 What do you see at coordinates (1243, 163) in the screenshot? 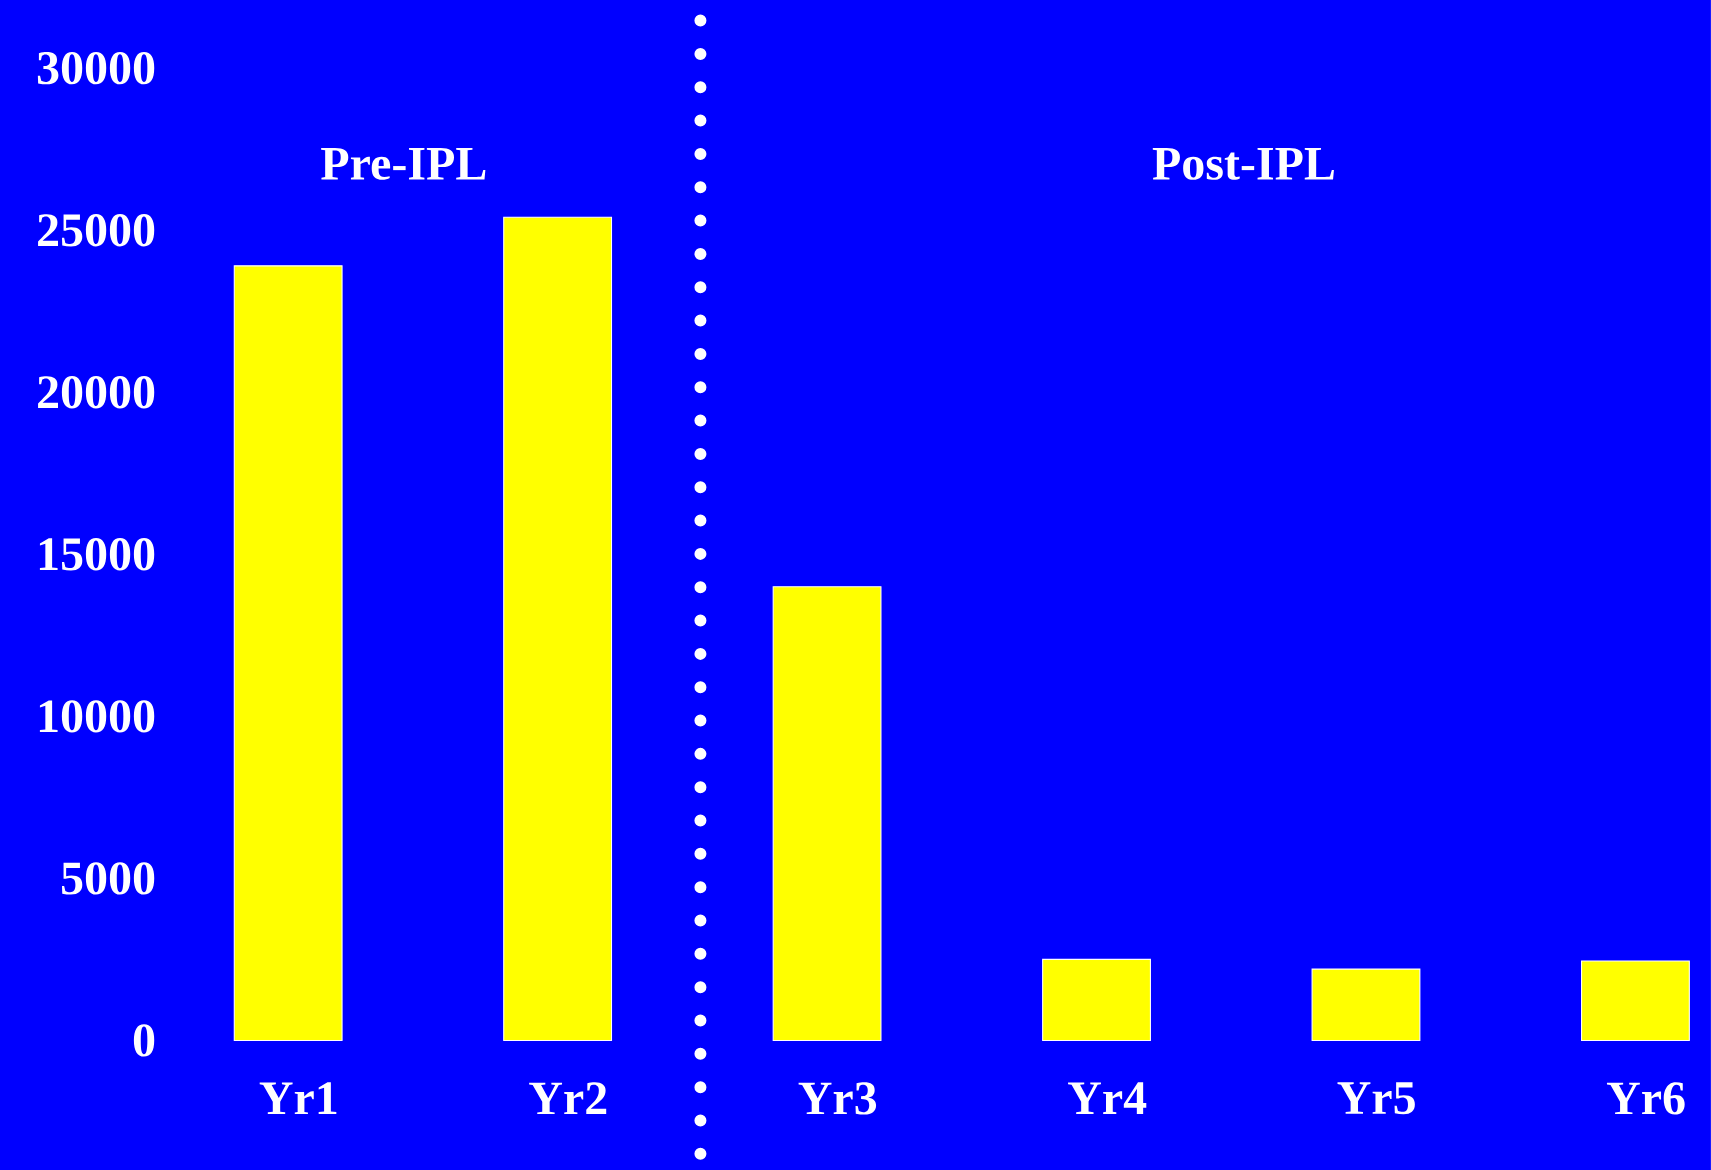
I see `annotation: Post-IPL` at bounding box center [1243, 163].